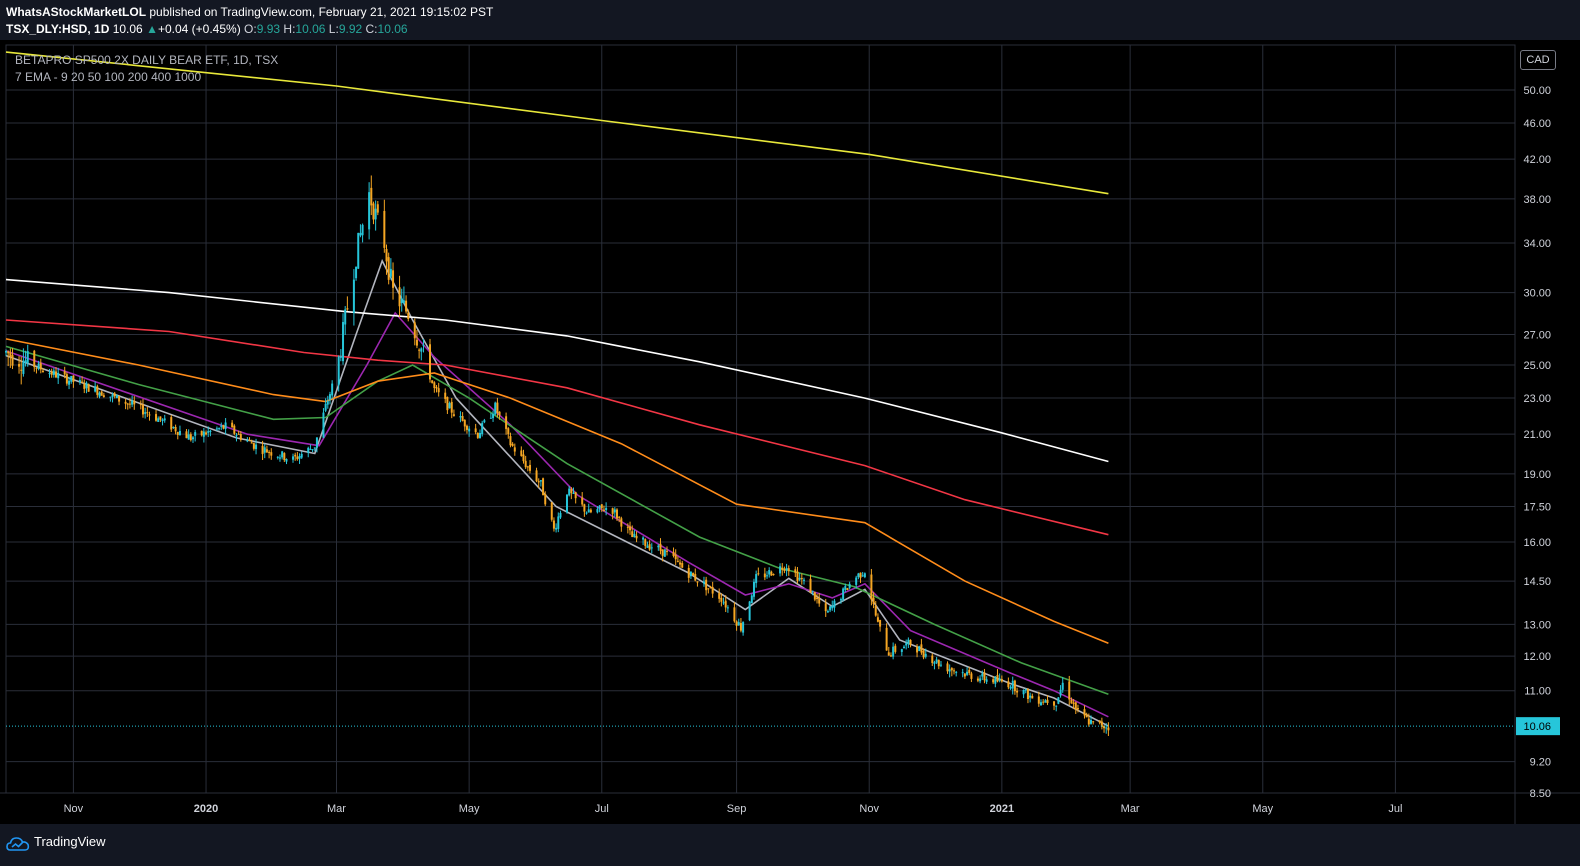 The image size is (1580, 866). I want to click on x-tick-label: May, so click(469, 809).